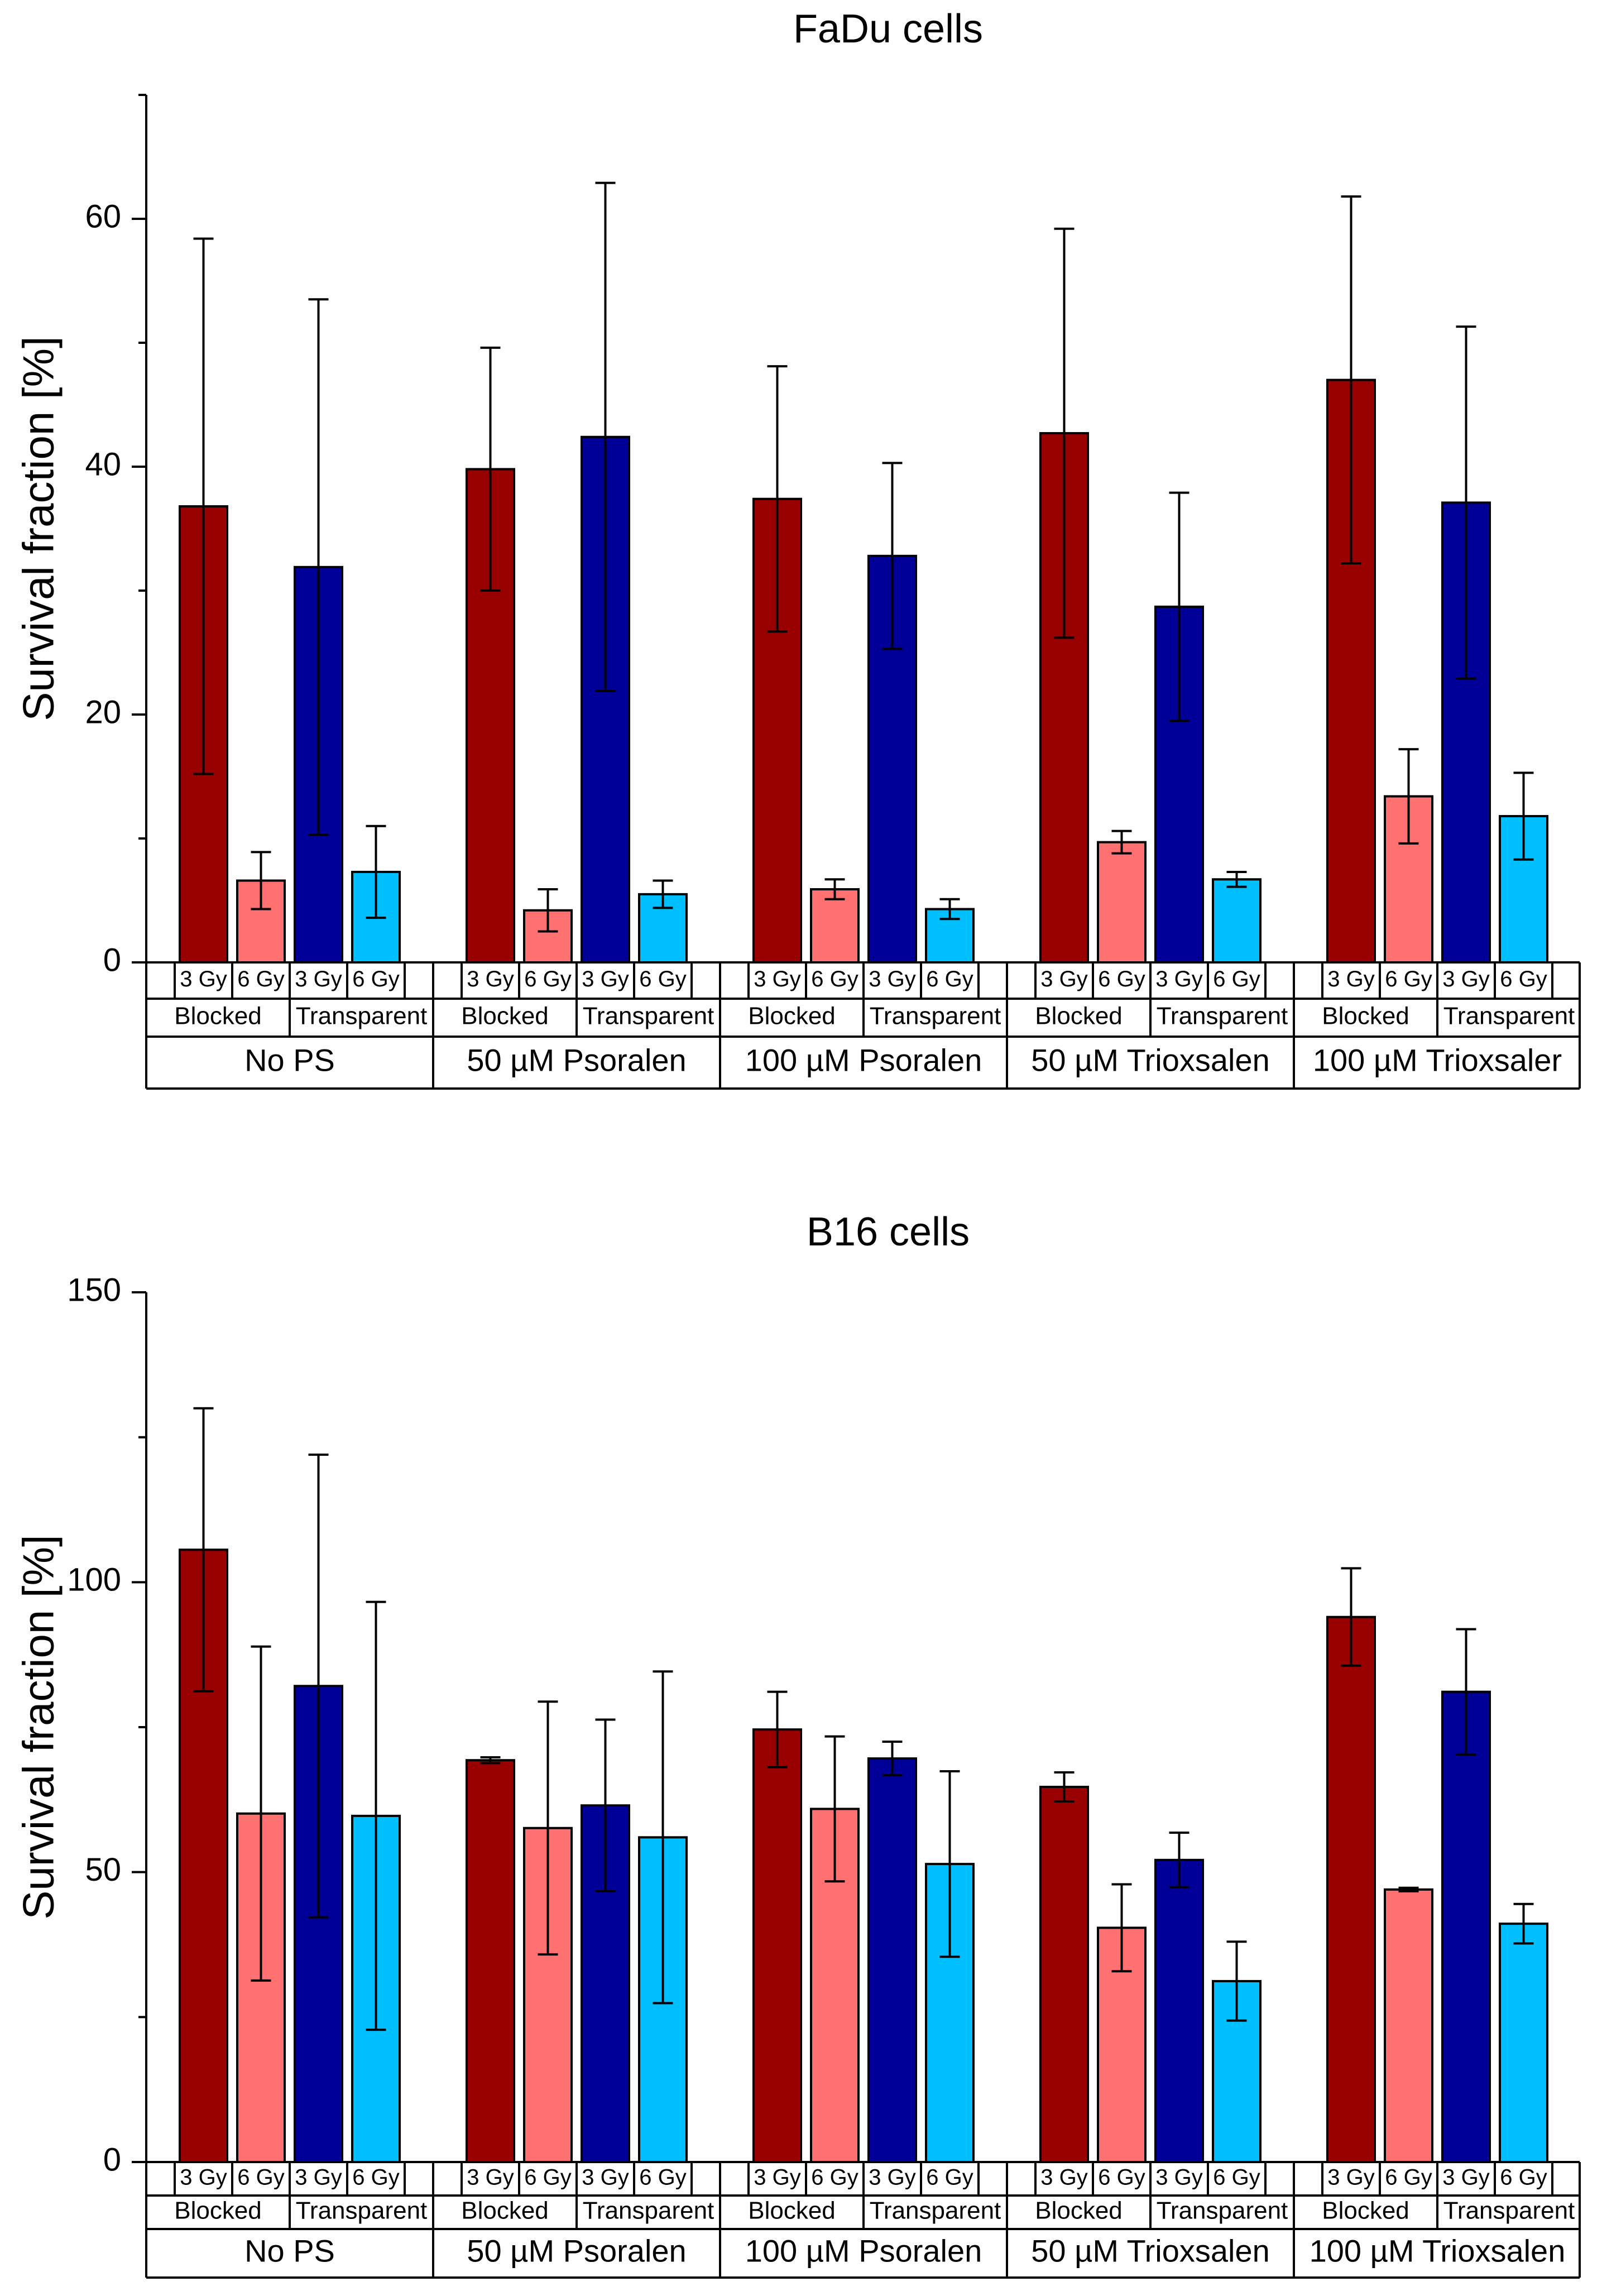  Describe the element at coordinates (94, 1290) in the screenshot. I see `y-tick-label: 150` at that location.